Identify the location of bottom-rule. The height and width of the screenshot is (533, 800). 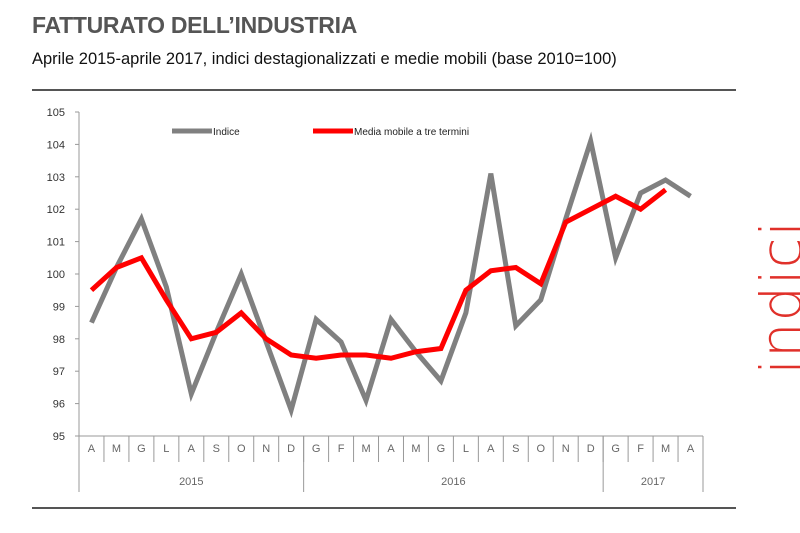
(384, 508).